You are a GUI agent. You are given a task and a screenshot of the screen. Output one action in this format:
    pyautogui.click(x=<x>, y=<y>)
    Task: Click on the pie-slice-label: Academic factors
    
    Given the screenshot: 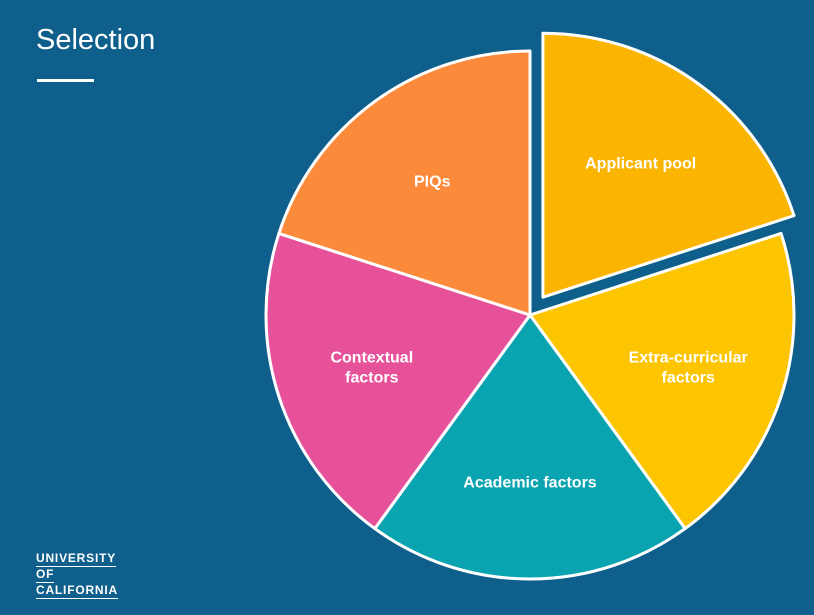 What is the action you would take?
    pyautogui.click(x=529, y=482)
    